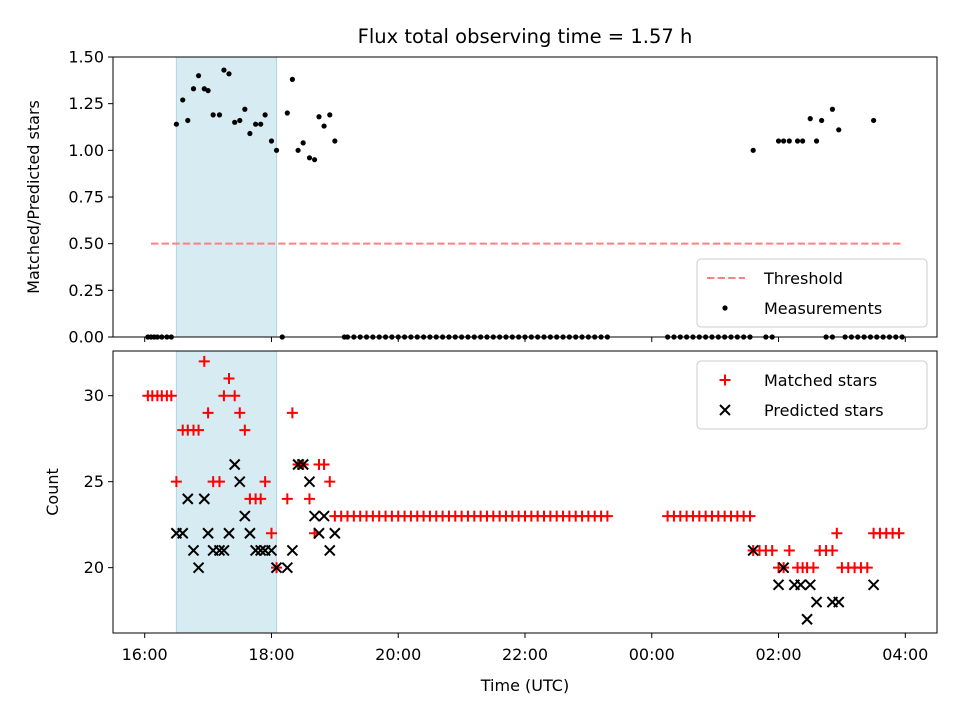 The width and height of the screenshot is (960, 720). What do you see at coordinates (94, 395) in the screenshot?
I see `y-tick-label: 30` at bounding box center [94, 395].